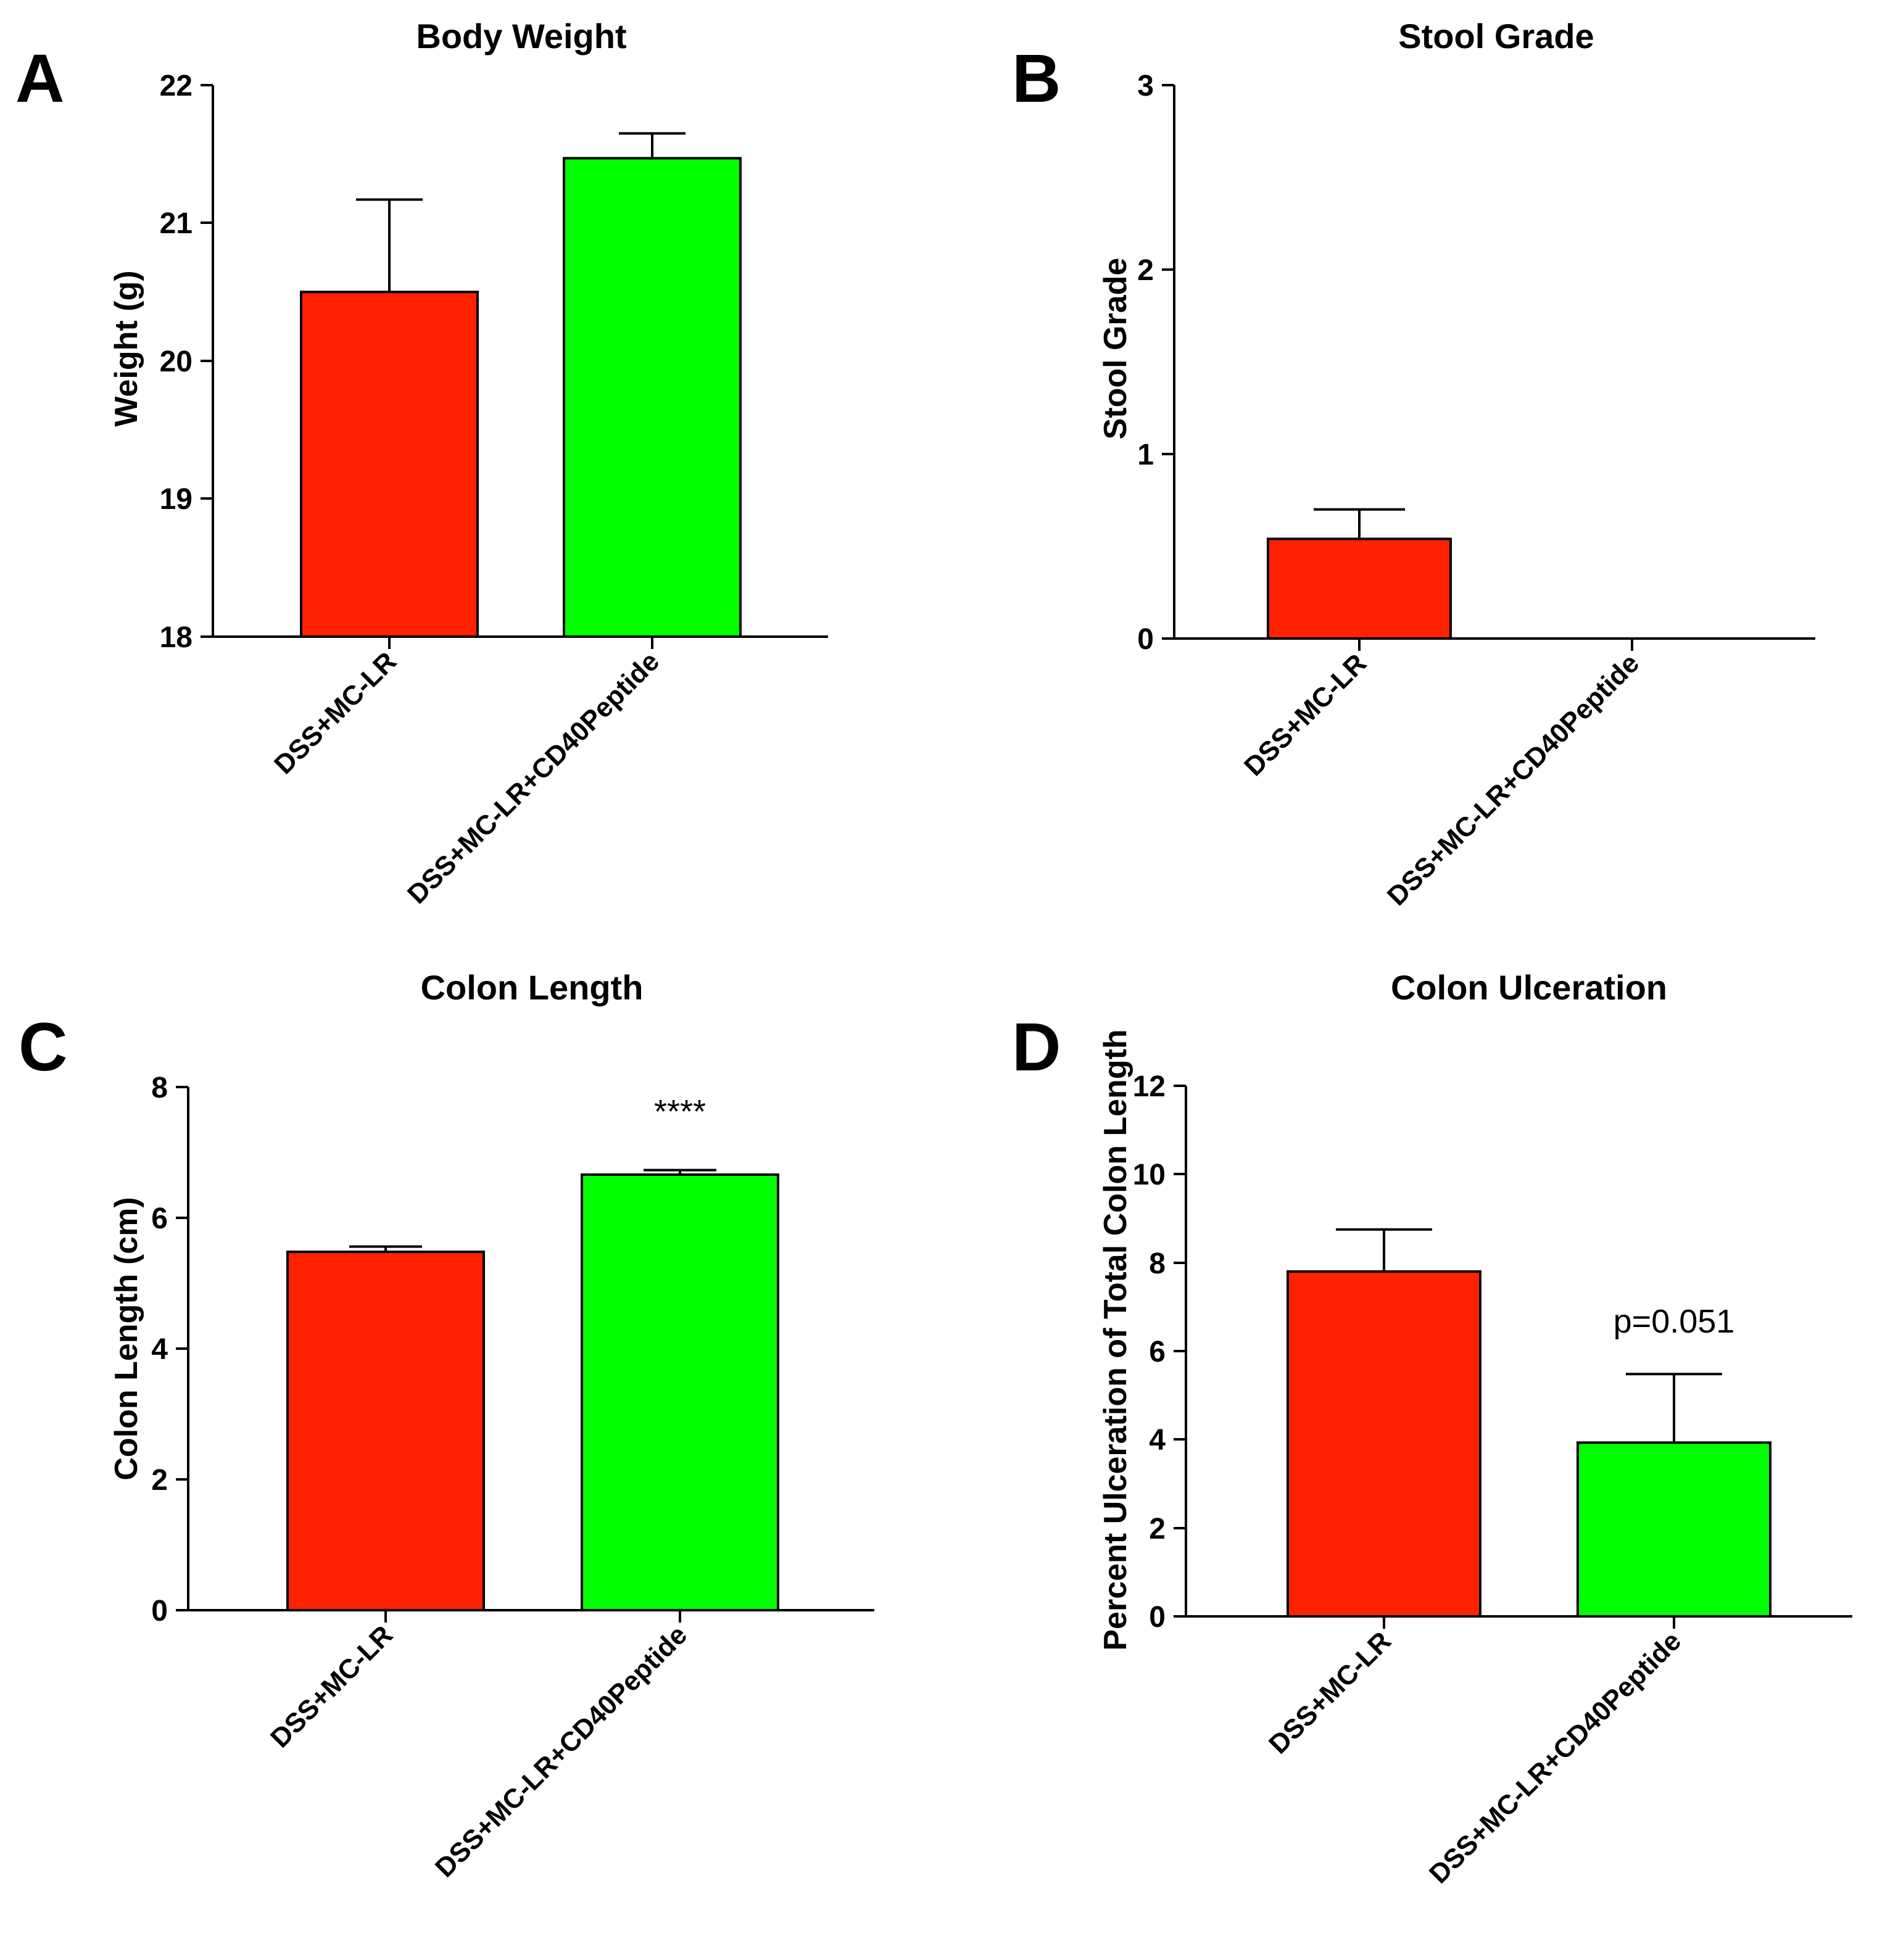 This screenshot has height=1960, width=1877. What do you see at coordinates (1359, 523) in the screenshot?
I see `error-bar-dss-mclr-b` at bounding box center [1359, 523].